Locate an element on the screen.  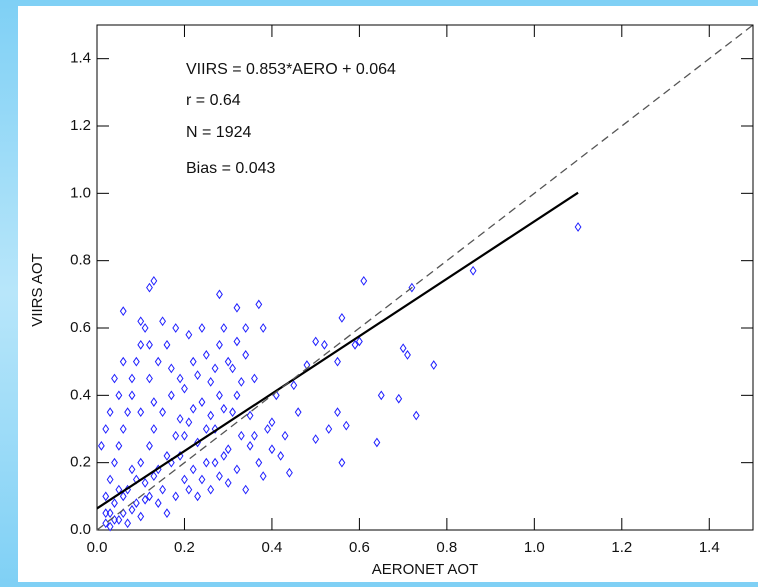
y-tick-label: 1.2 is located at coordinates (80, 125).